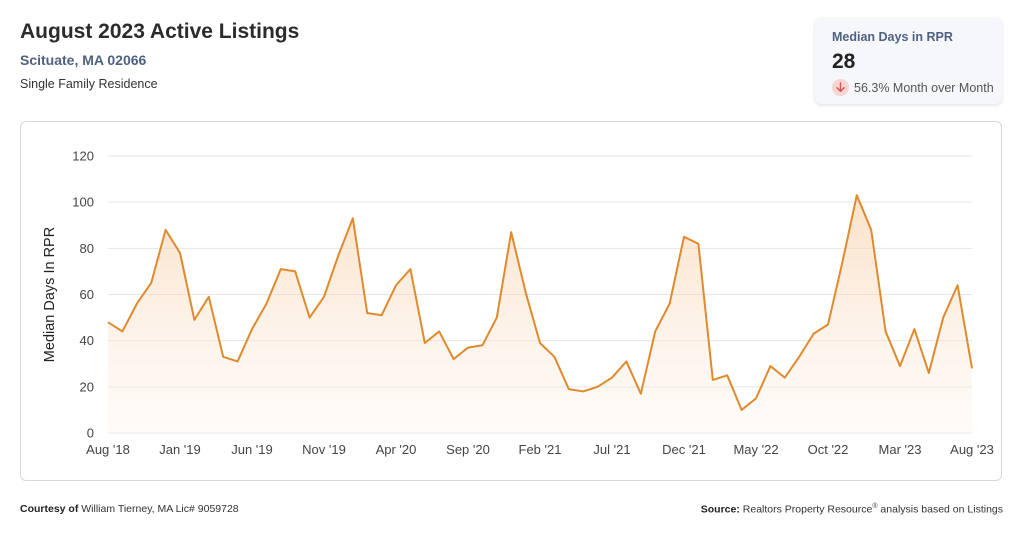  I want to click on x-tick-label: Jan '19, so click(180, 449).